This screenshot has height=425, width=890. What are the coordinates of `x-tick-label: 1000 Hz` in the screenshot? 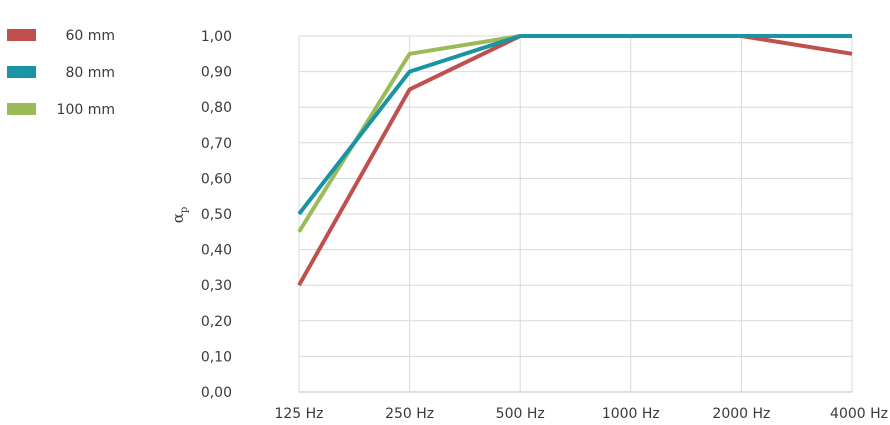 It's located at (631, 414).